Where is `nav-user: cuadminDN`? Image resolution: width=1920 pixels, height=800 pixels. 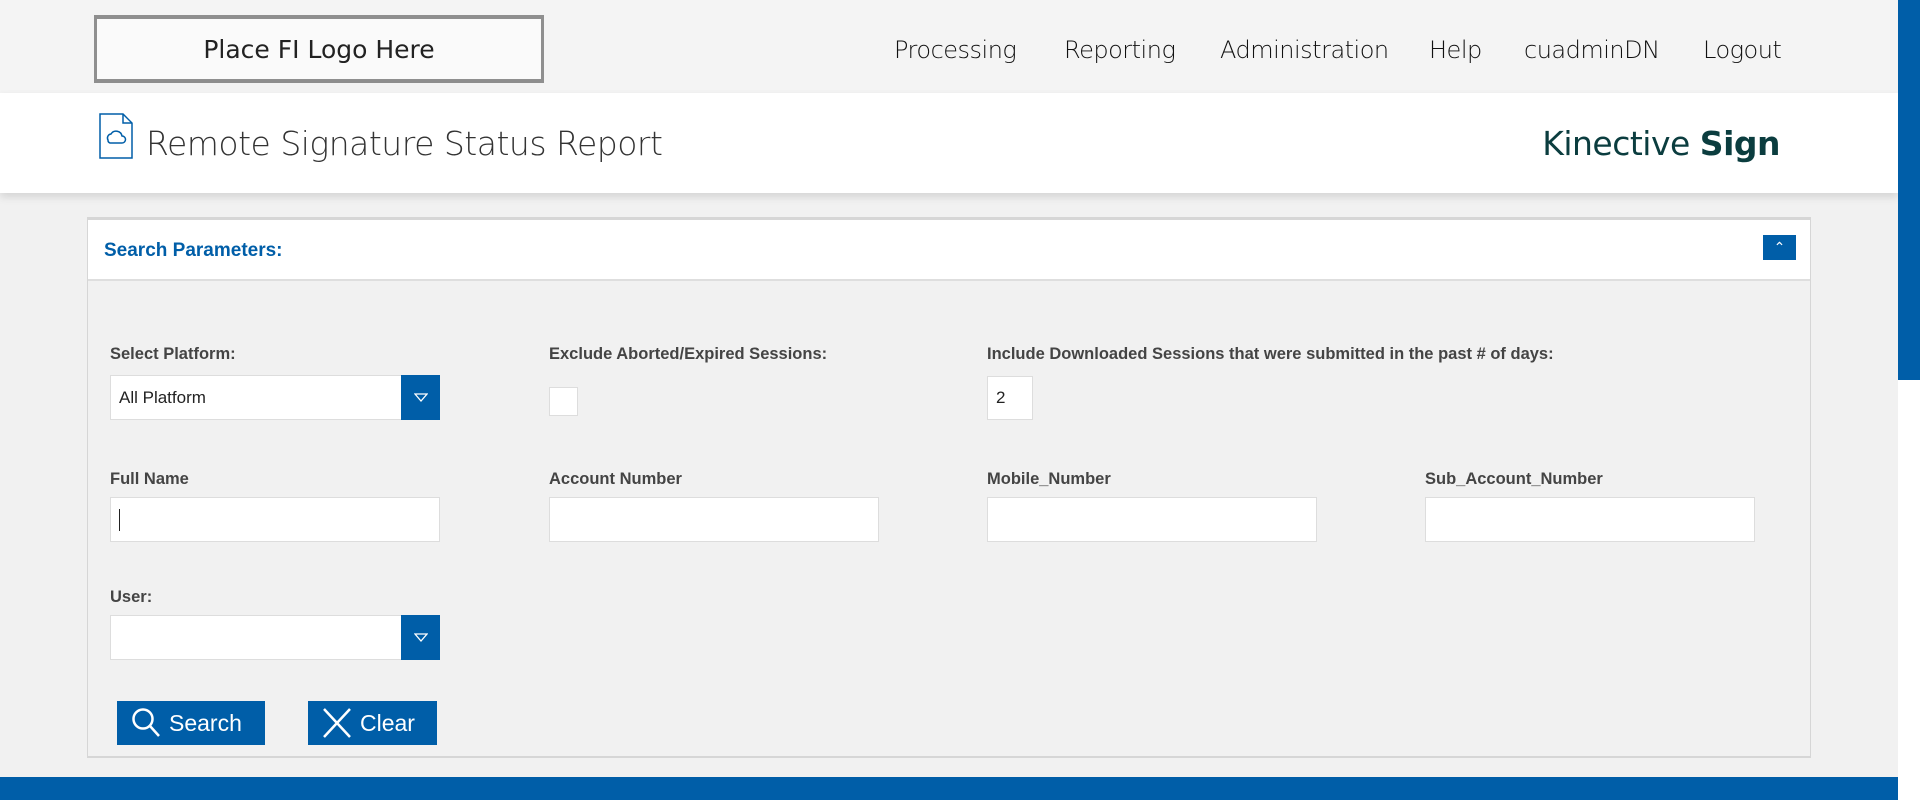
nav-user: cuadminDN is located at coordinates (1592, 50).